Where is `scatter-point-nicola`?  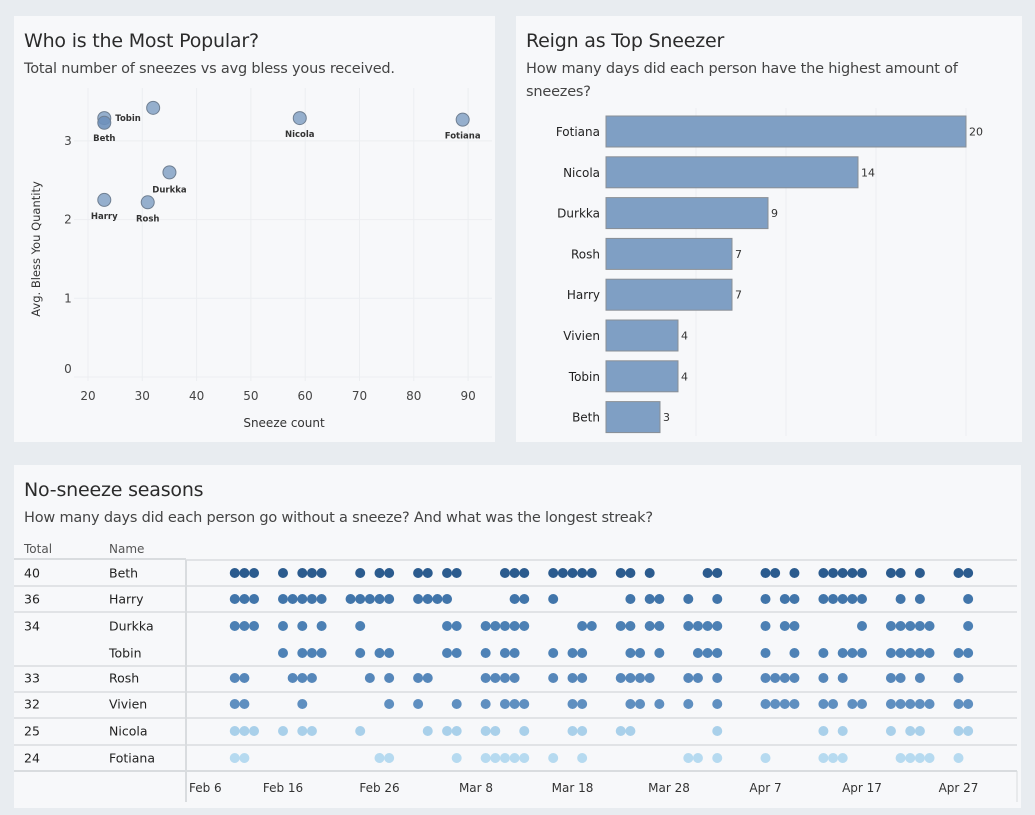 scatter-point-nicola is located at coordinates (299, 118).